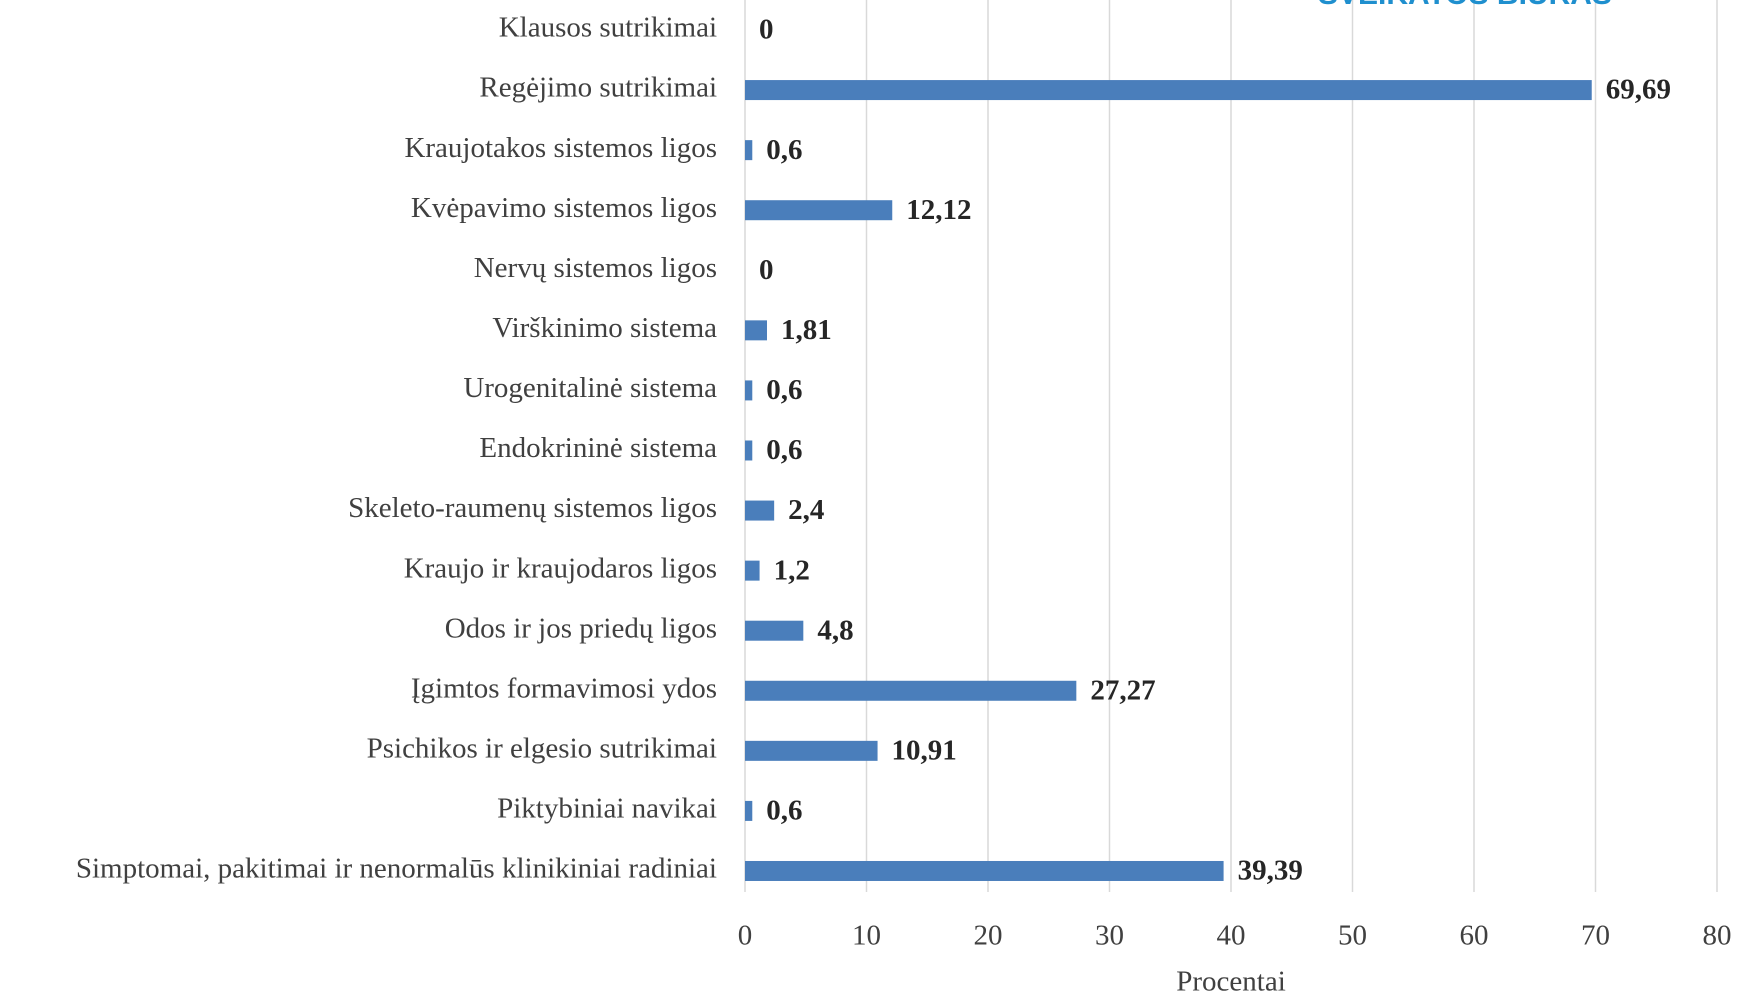  I want to click on y-tick-label: Kraujo ir kraujodaros ligos, so click(560, 568).